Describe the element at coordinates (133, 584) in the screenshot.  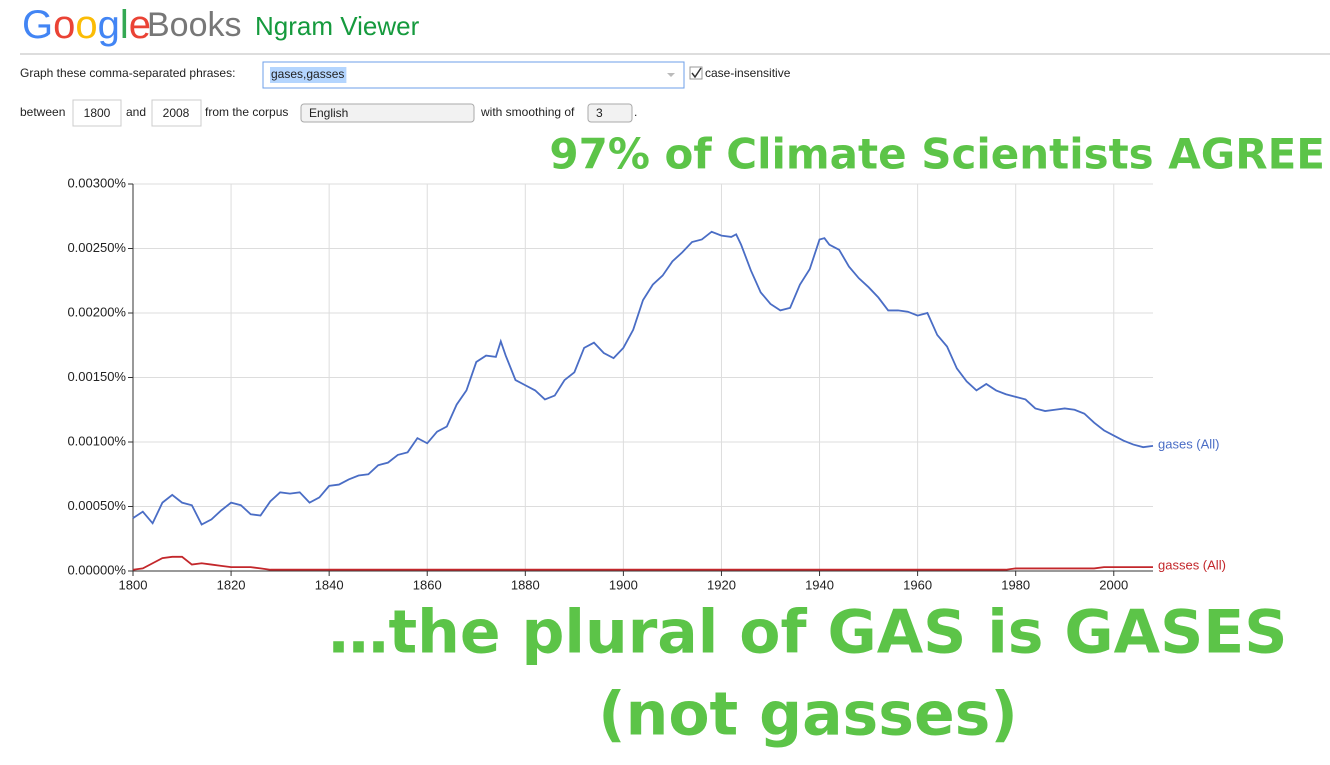
I see `x-tick-label: 1800` at that location.